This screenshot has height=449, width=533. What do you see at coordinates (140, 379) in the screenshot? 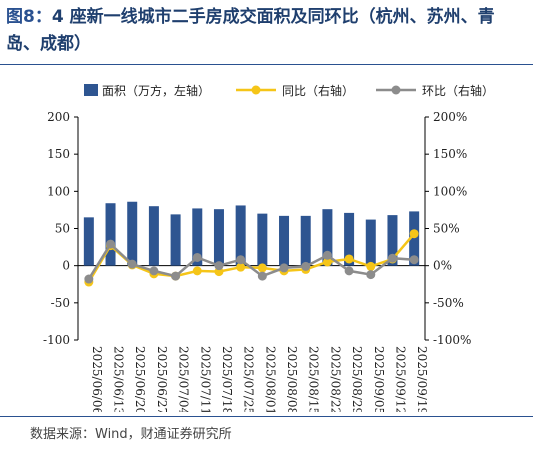
I see `x-tick-label: 2025/06/20` at bounding box center [140, 379].